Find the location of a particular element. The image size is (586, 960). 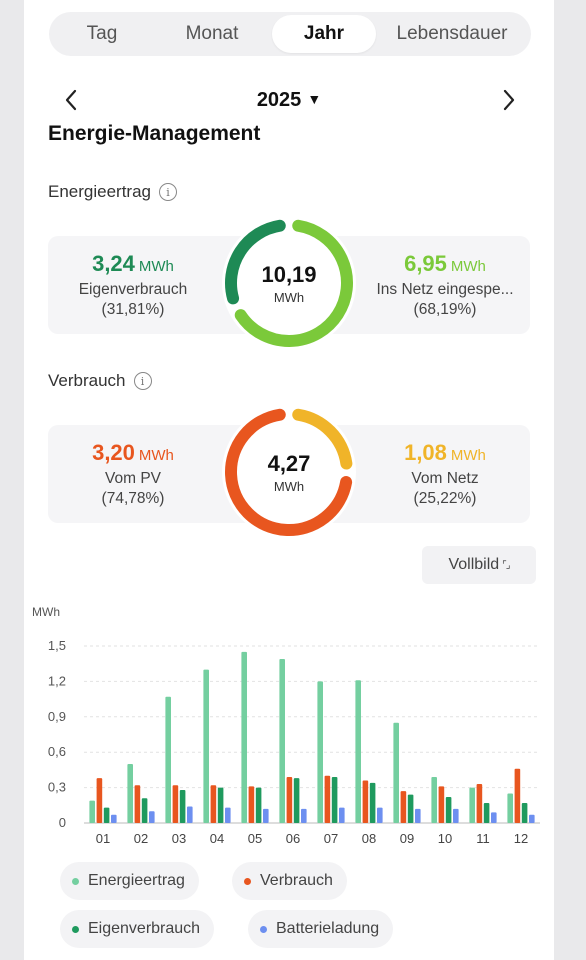

y-tick-label: 1,5 is located at coordinates (57, 645).